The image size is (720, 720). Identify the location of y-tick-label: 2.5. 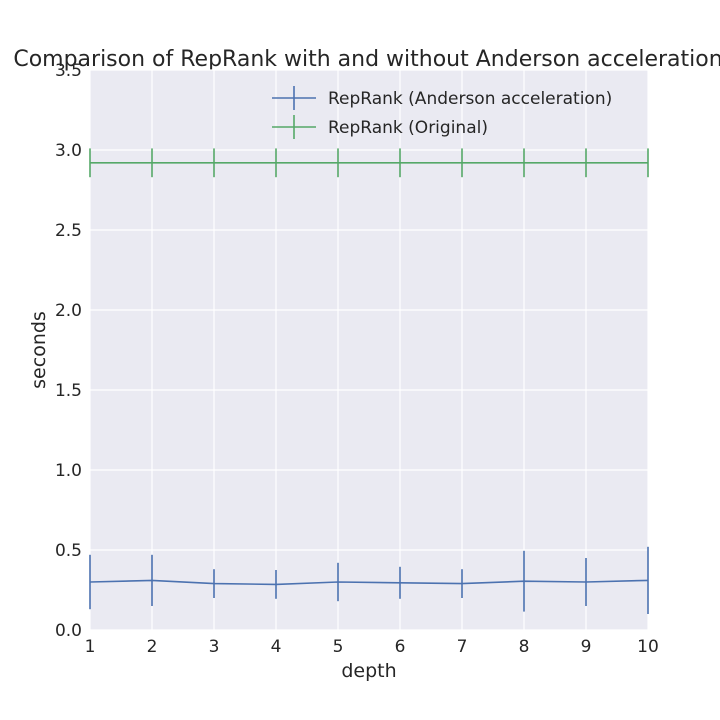
(68, 231).